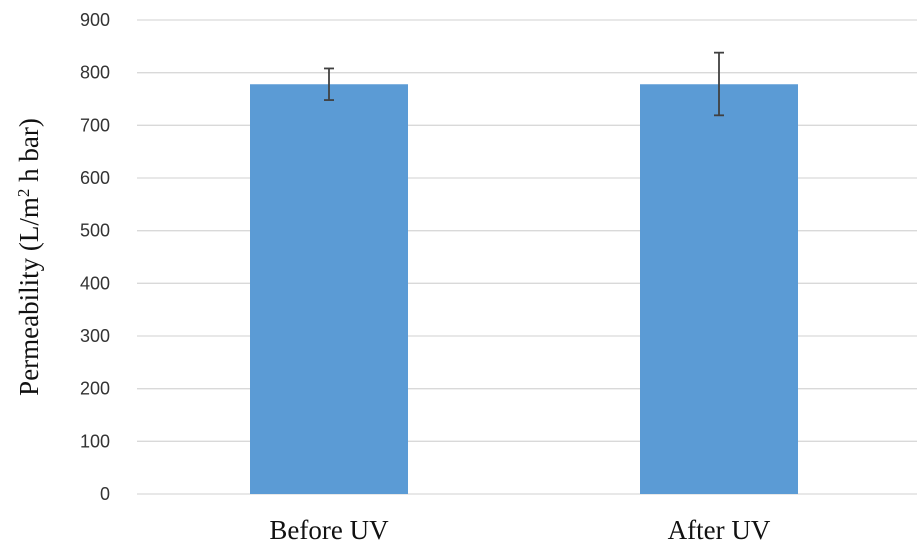 The height and width of the screenshot is (549, 917). Describe the element at coordinates (519, 530) in the screenshot. I see `x-tick-labels: Before UV After UV` at that location.